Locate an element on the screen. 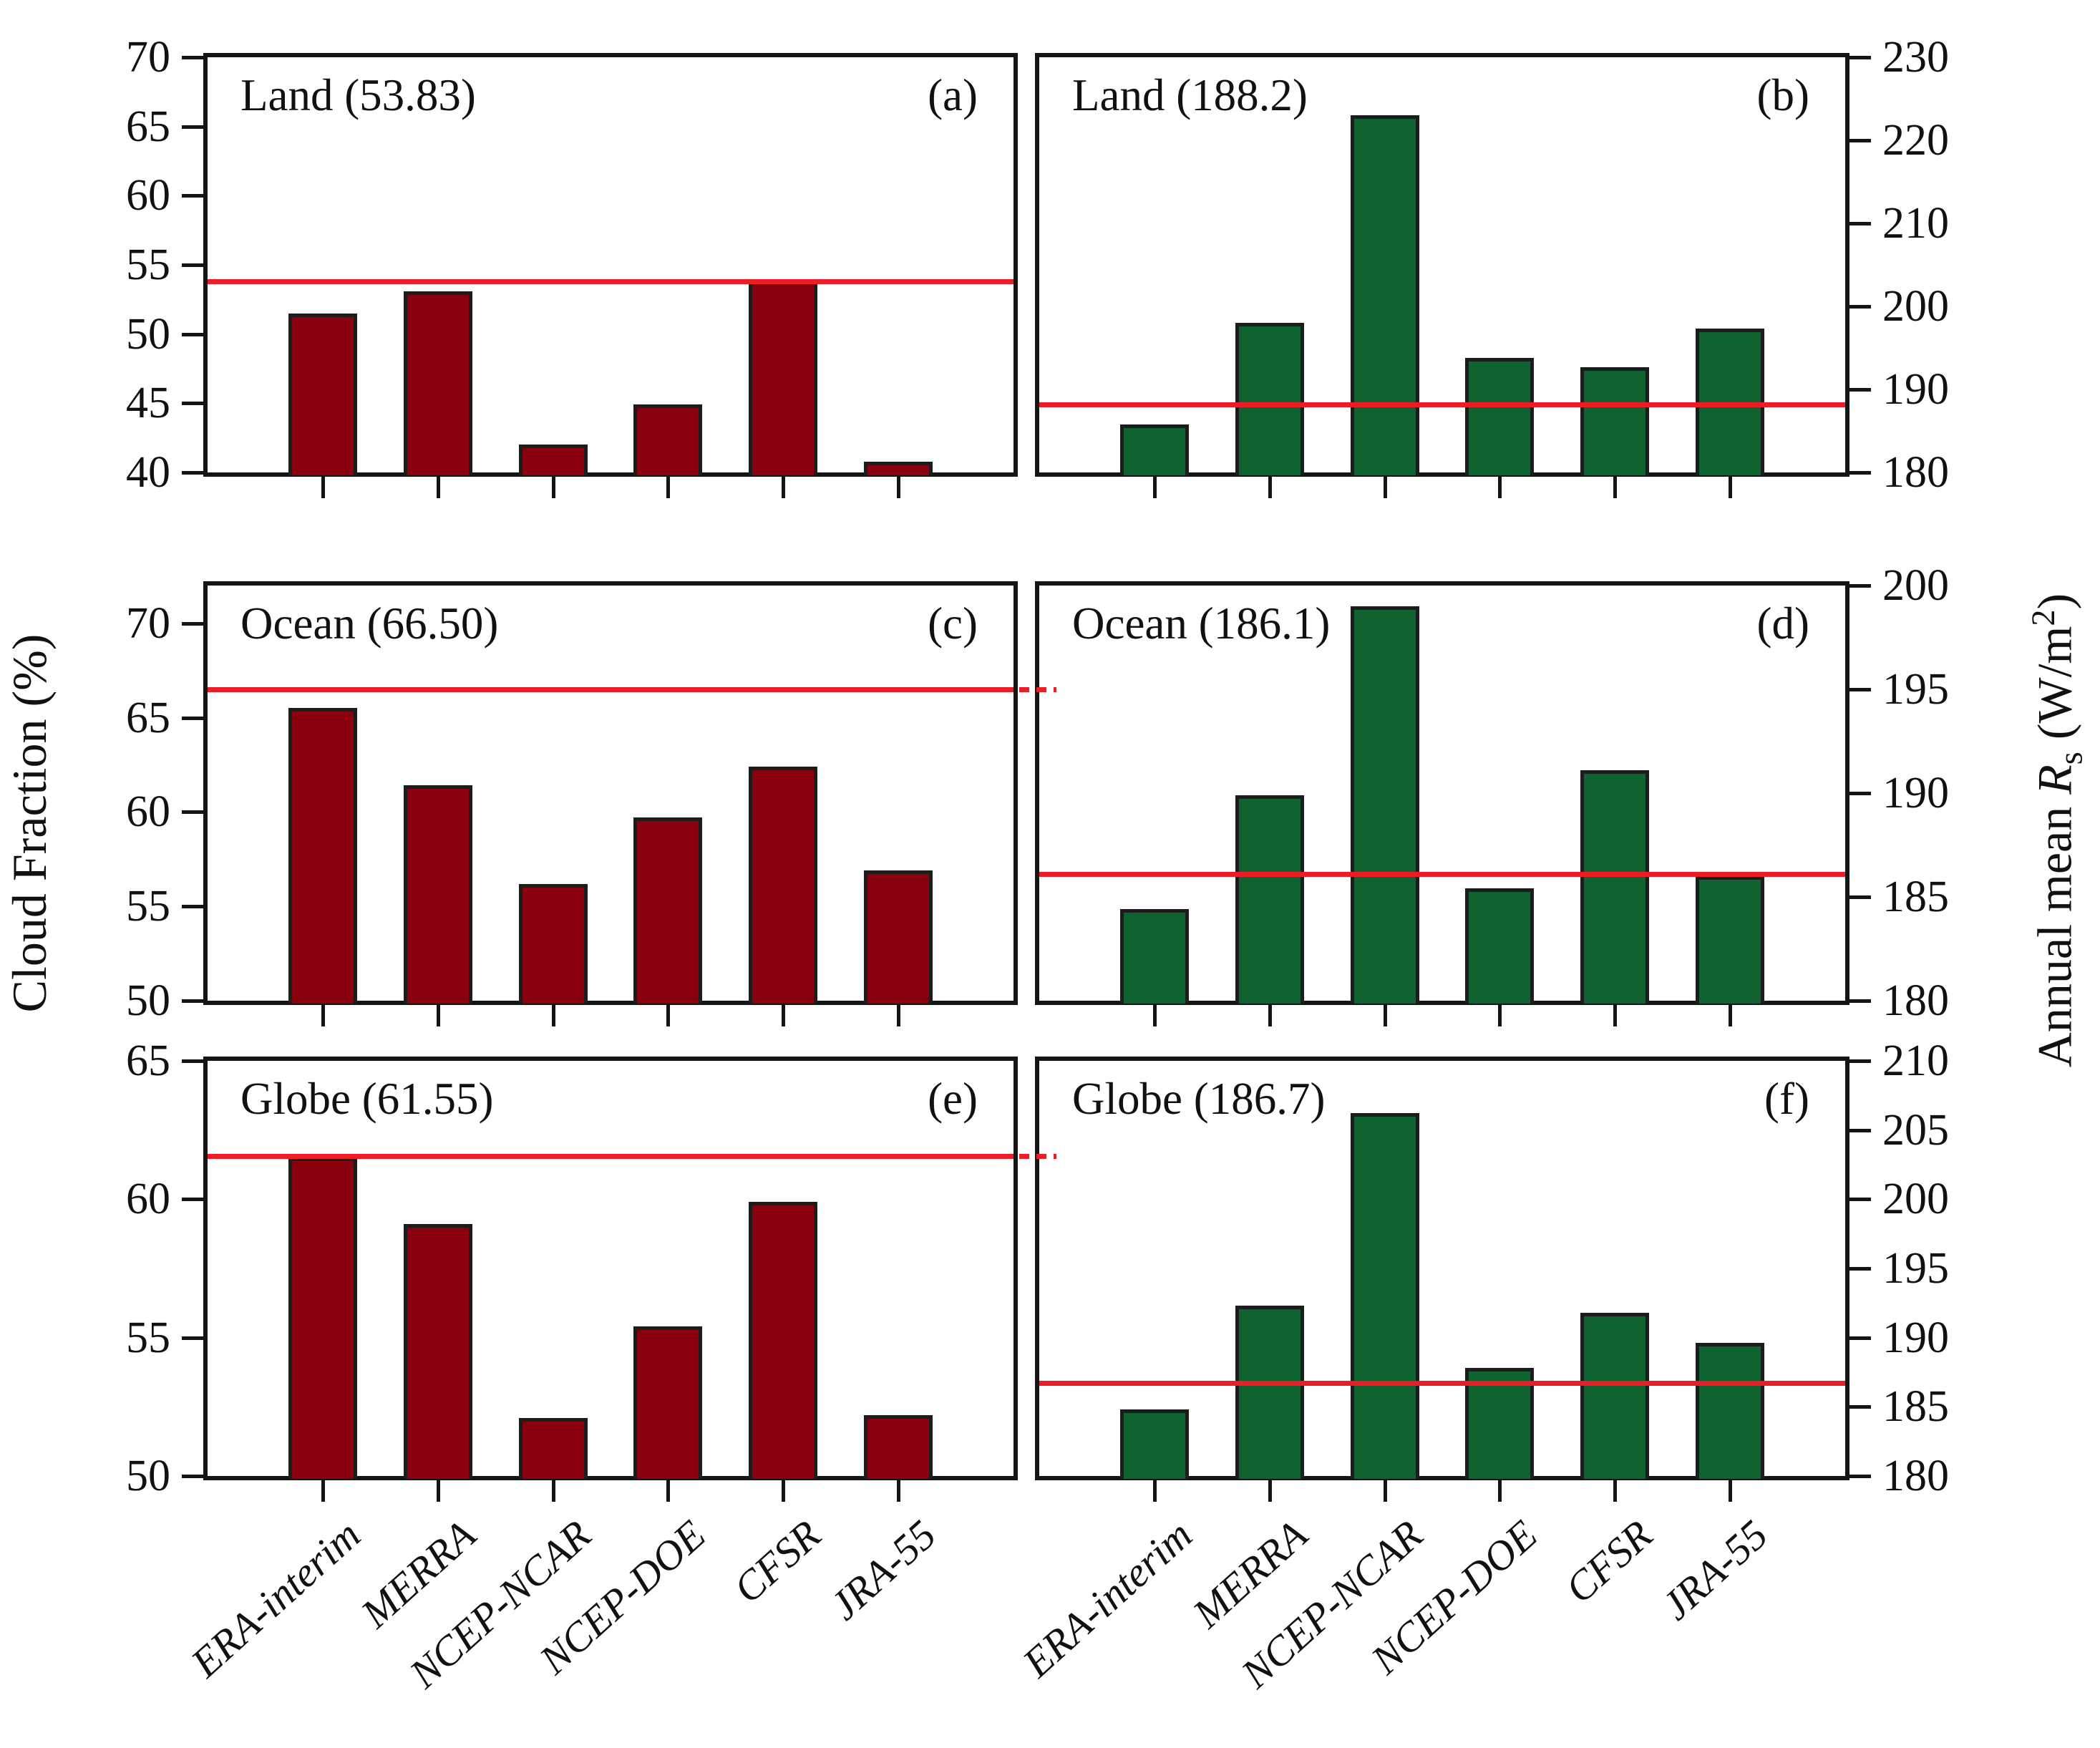 The width and height of the screenshot is (2100, 1748). panel-a-ytick-label-45: 45 is located at coordinates (148, 404).